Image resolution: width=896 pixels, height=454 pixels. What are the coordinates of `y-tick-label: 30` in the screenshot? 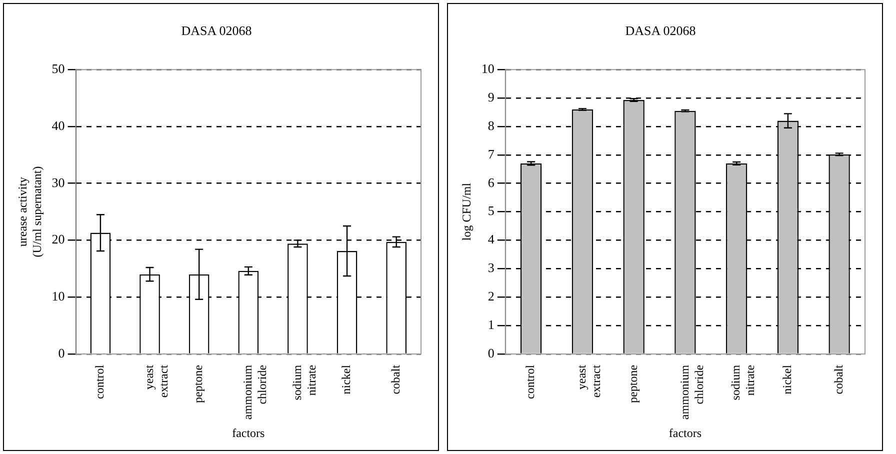 It's located at (58, 182).